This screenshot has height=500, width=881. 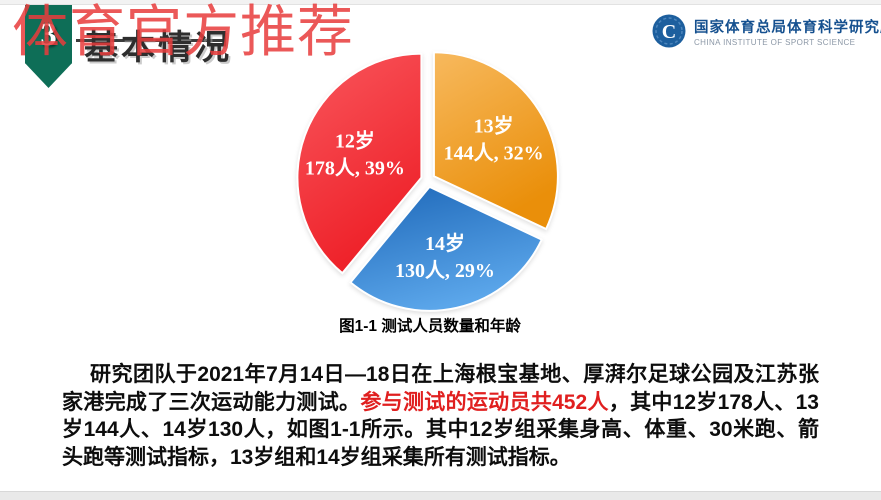 I want to click on title-underline, so click(x=149, y=40).